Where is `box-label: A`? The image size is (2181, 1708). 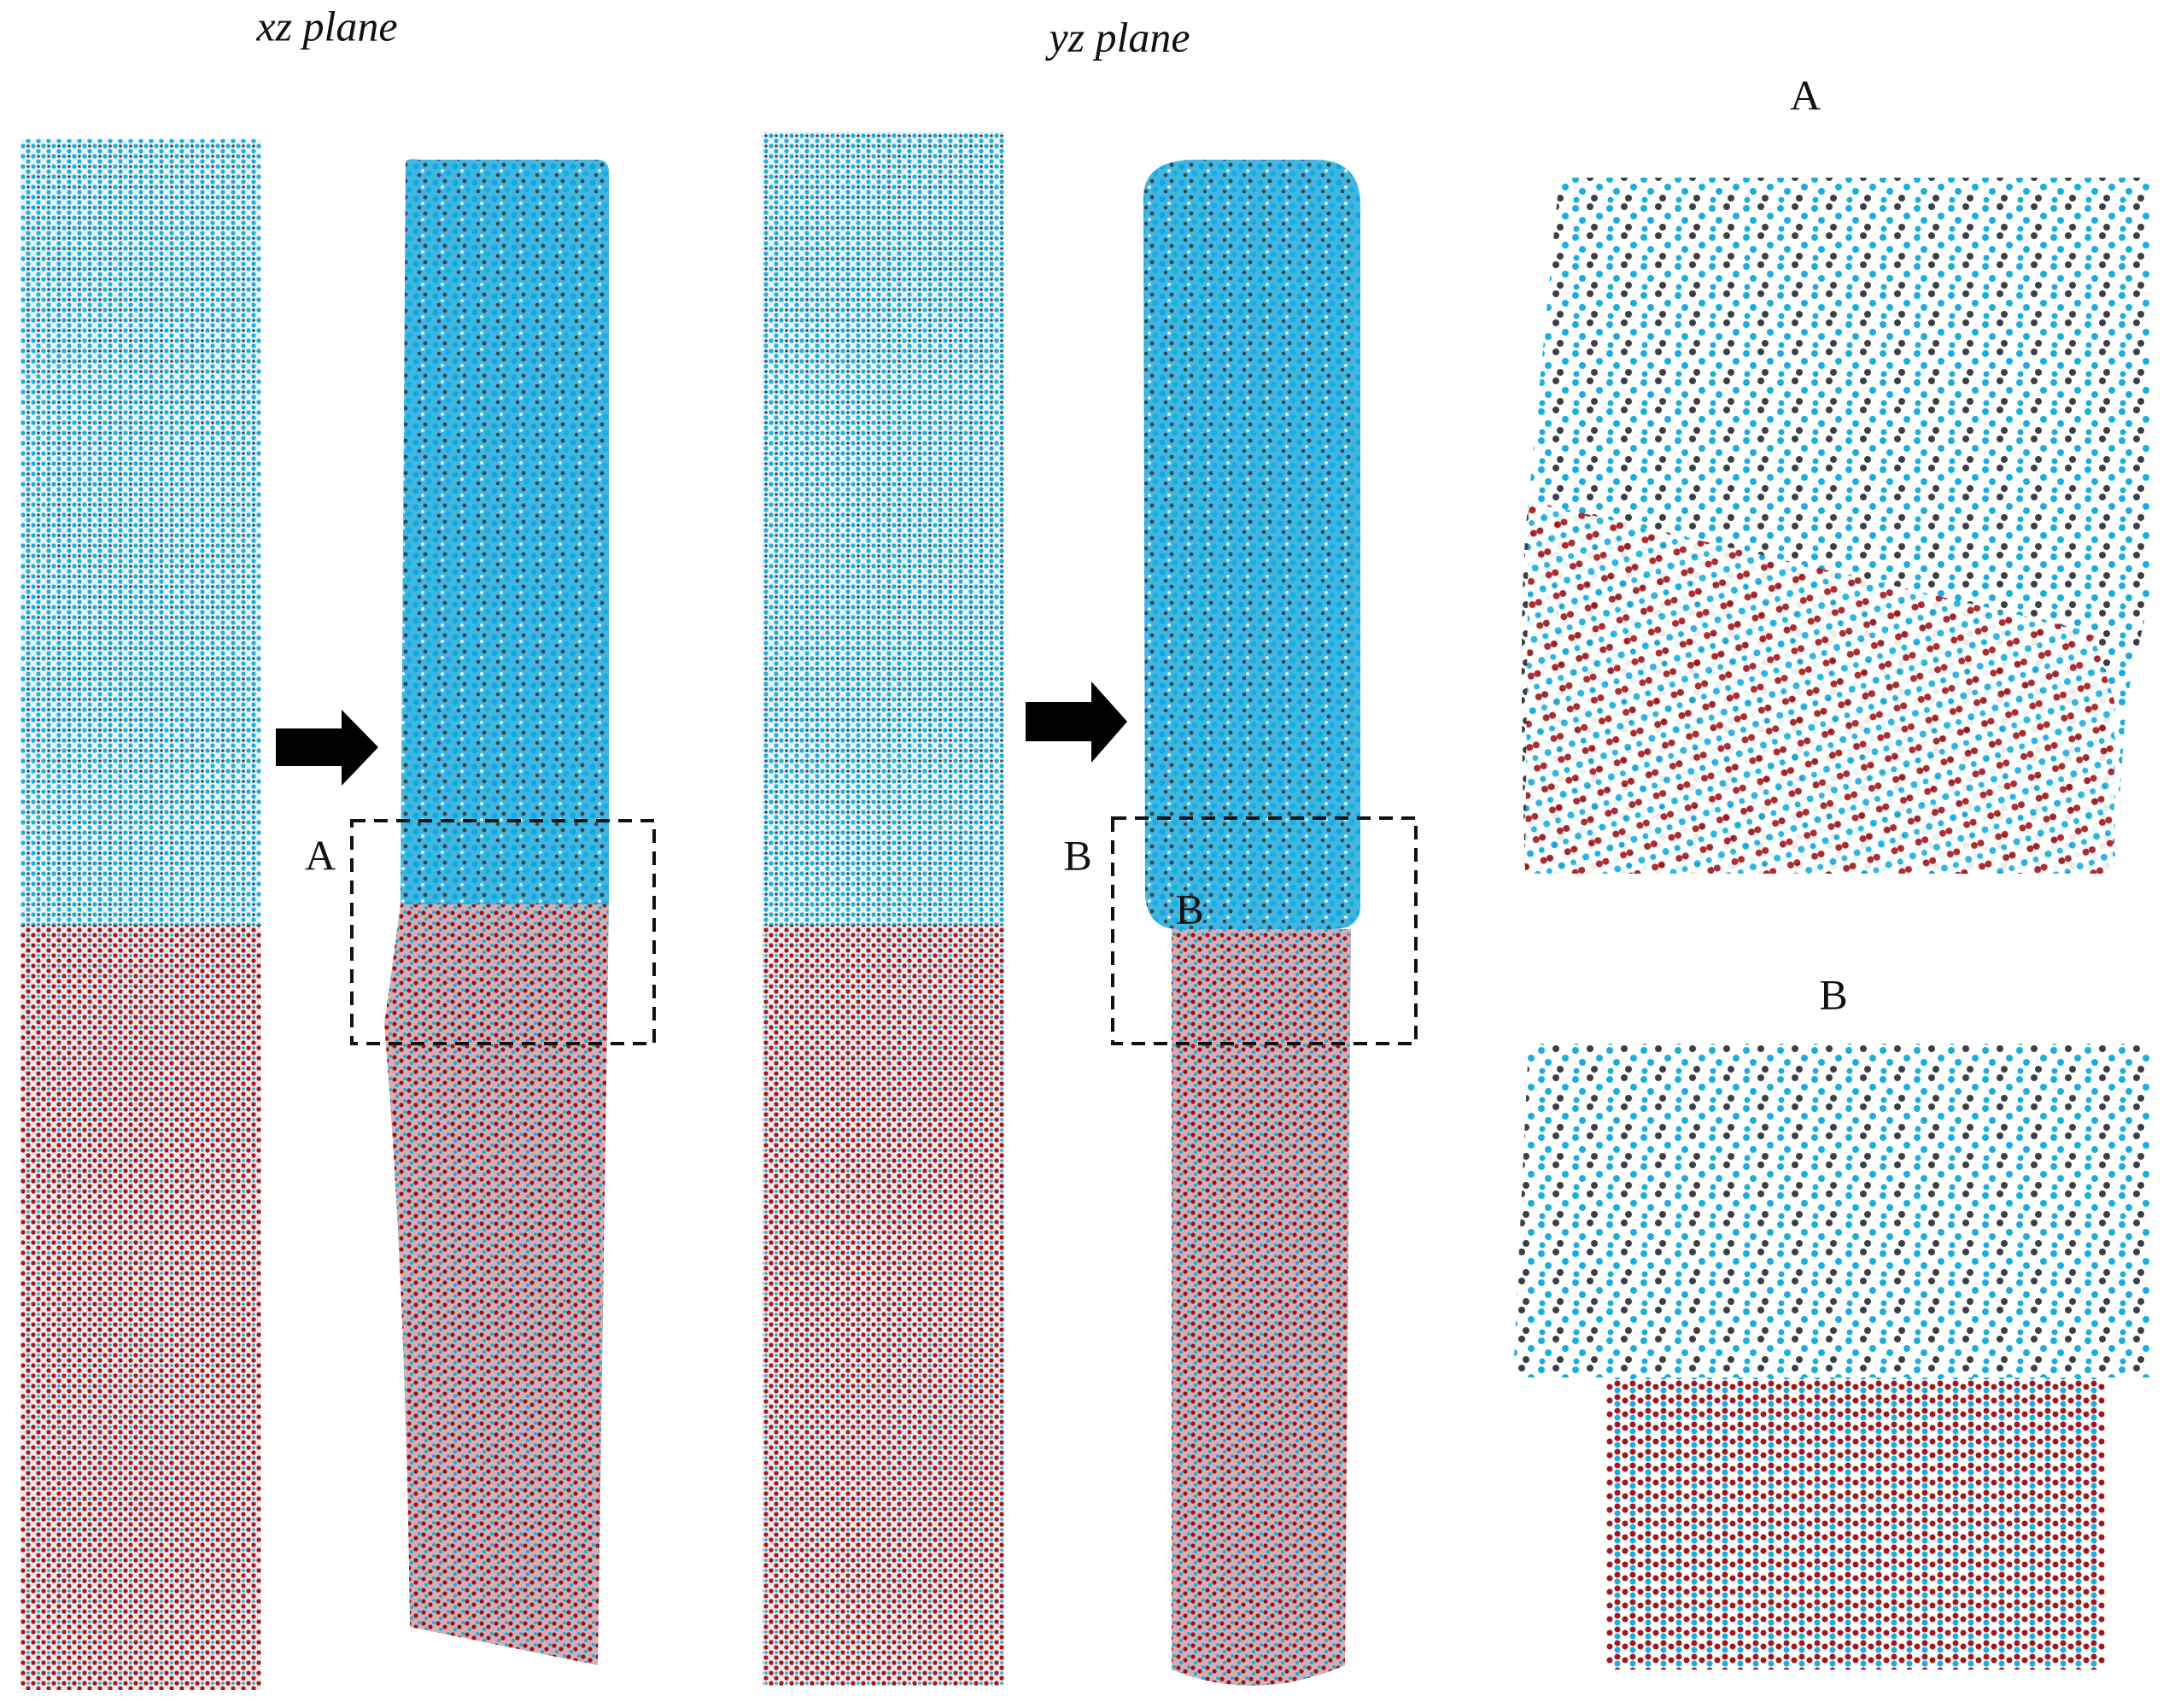 box-label: A is located at coordinates (320, 855).